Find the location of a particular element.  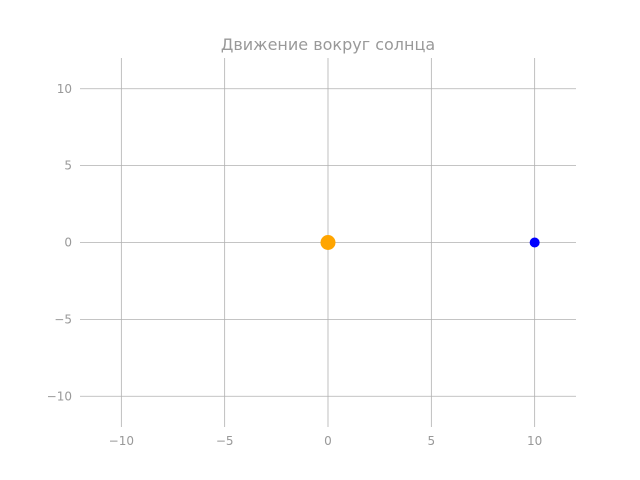

x-tick-label: 10 is located at coordinates (534, 441).